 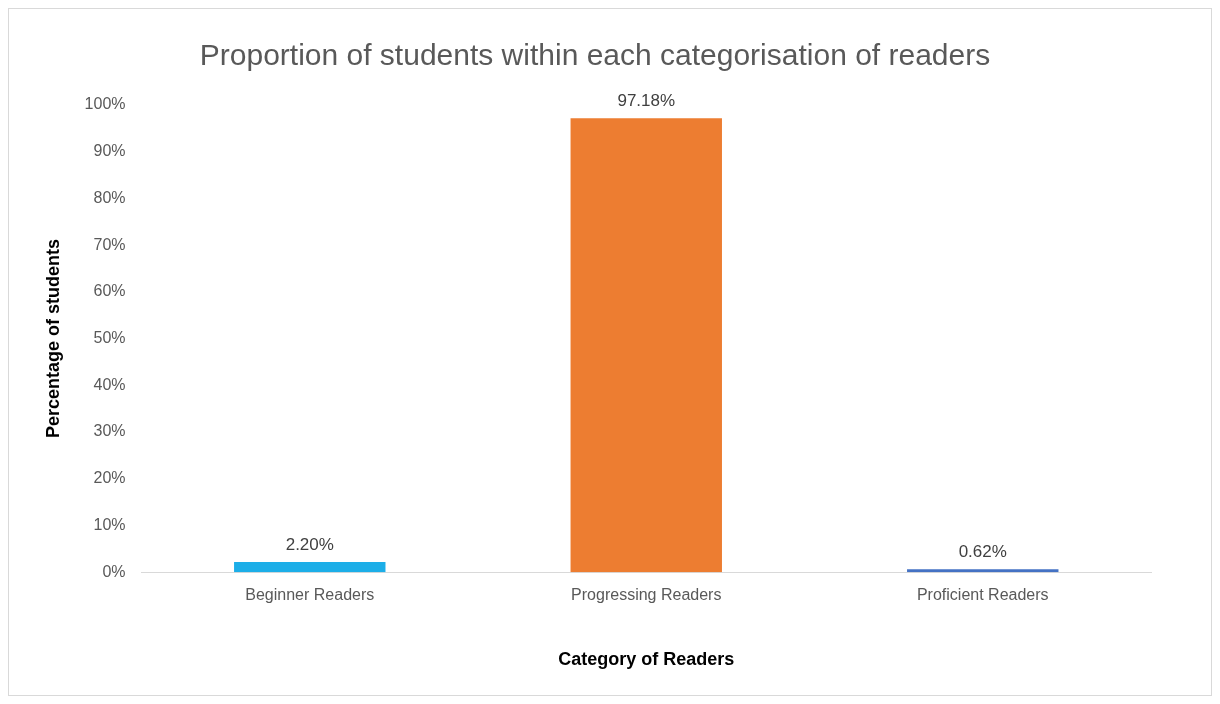 What do you see at coordinates (982, 552) in the screenshot?
I see `data-label: 0.62%` at bounding box center [982, 552].